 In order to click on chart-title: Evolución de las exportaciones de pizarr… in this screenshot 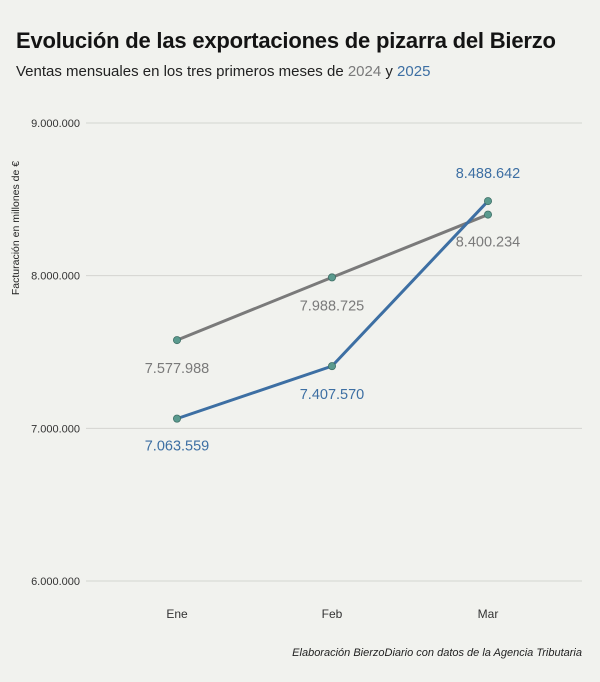, I will do `click(286, 40)`.